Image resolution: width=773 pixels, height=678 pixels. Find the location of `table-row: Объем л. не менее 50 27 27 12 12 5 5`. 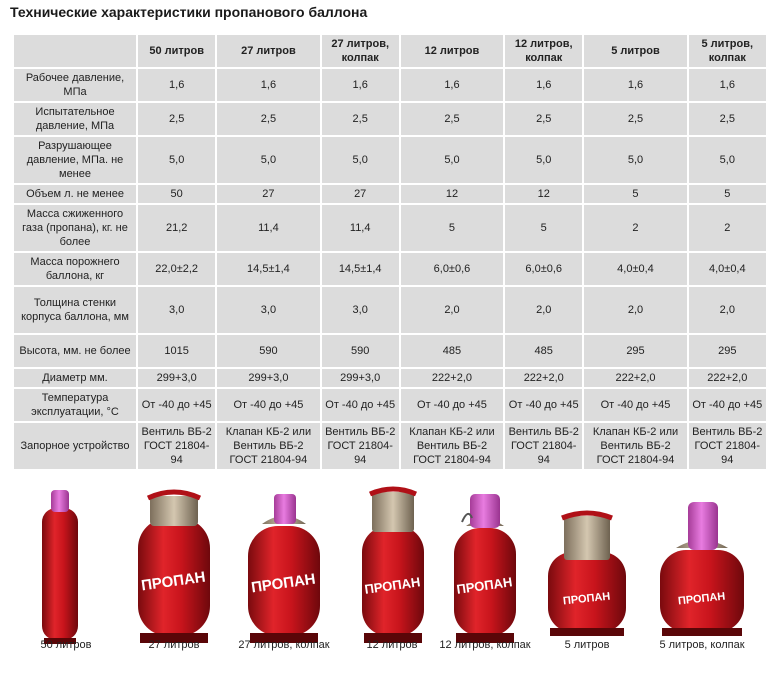

table-row: Объем л. не менее 50 27 27 12 12 5 5 is located at coordinates (390, 194).